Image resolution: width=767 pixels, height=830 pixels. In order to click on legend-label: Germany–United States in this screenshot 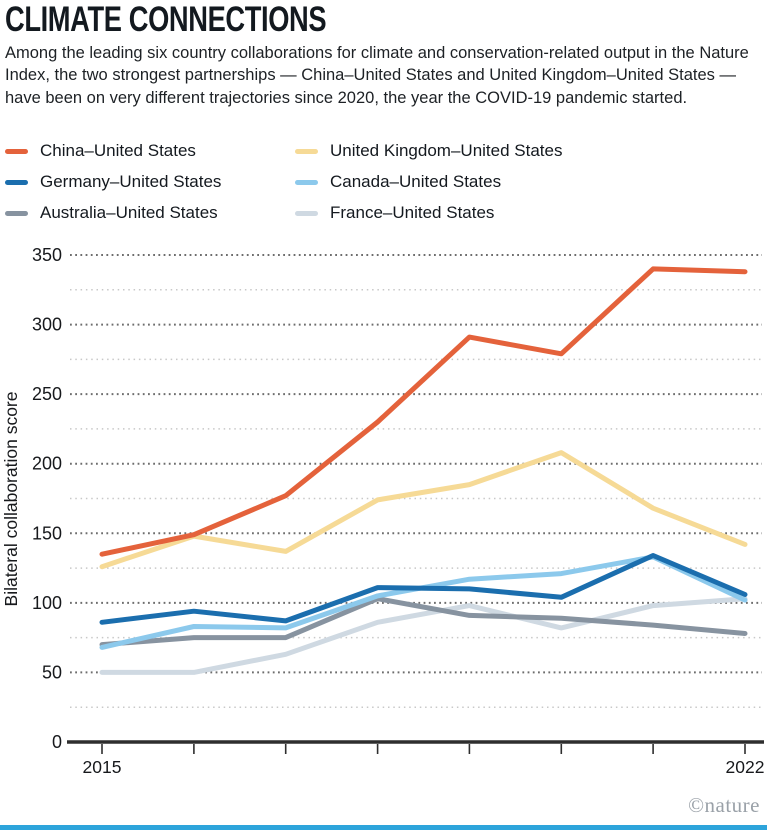, I will do `click(131, 181)`.